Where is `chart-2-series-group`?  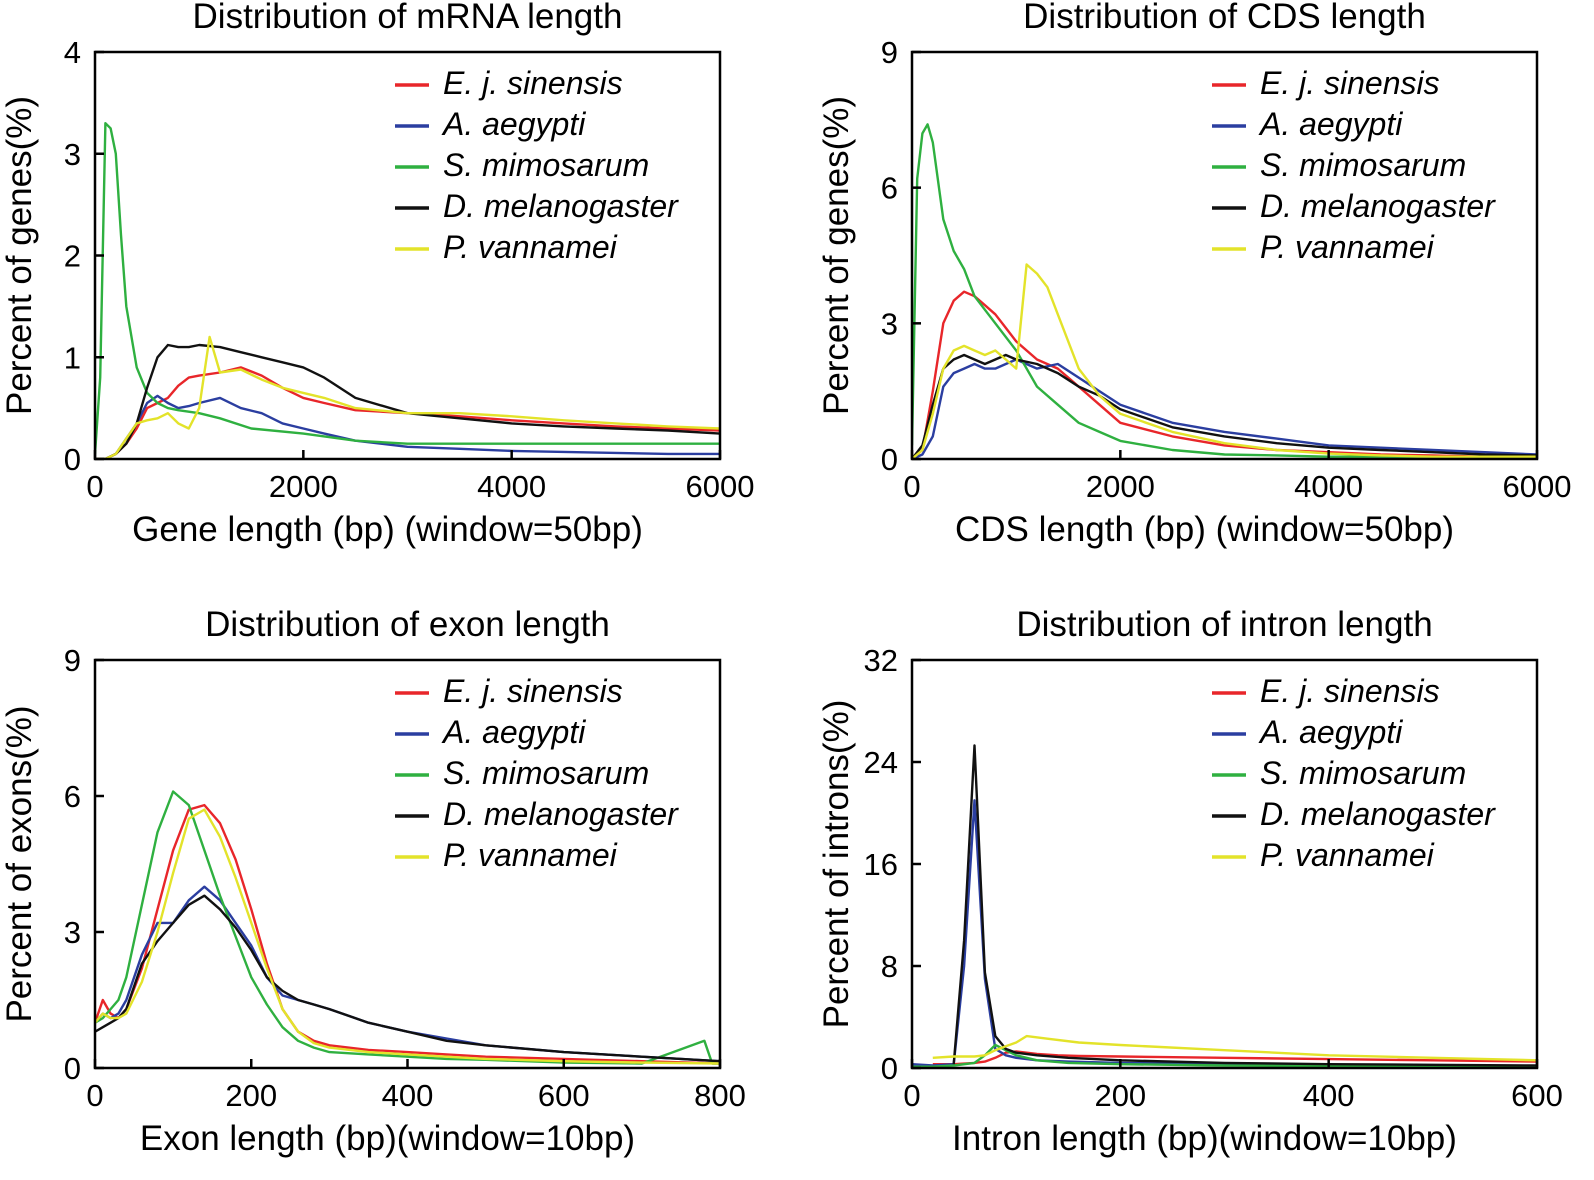 chart-2-series-group is located at coordinates (1224, 291).